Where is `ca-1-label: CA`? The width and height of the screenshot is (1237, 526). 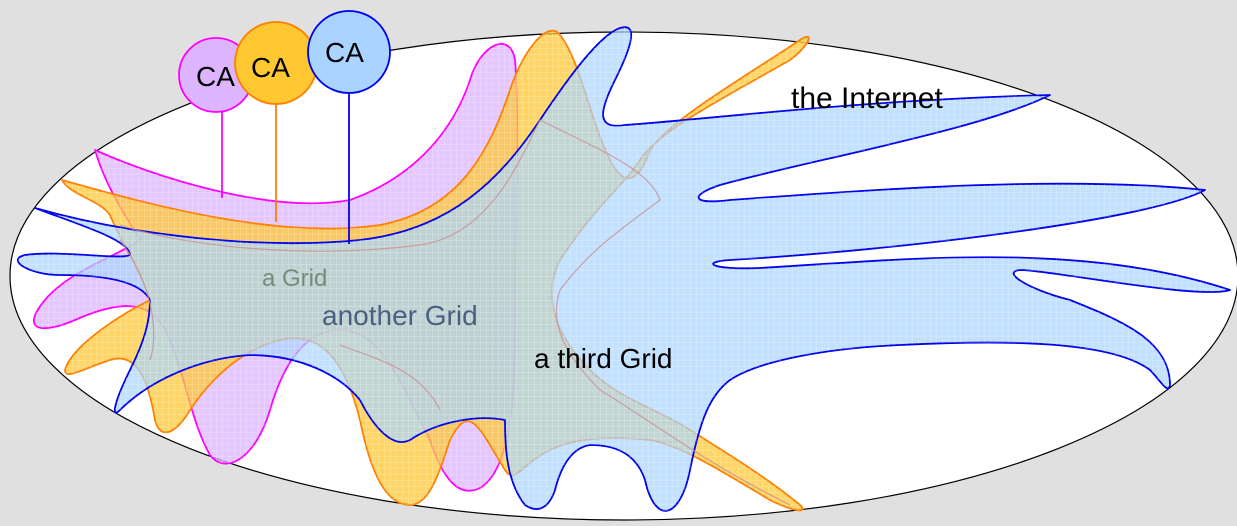 ca-1-label: CA is located at coordinates (215, 76).